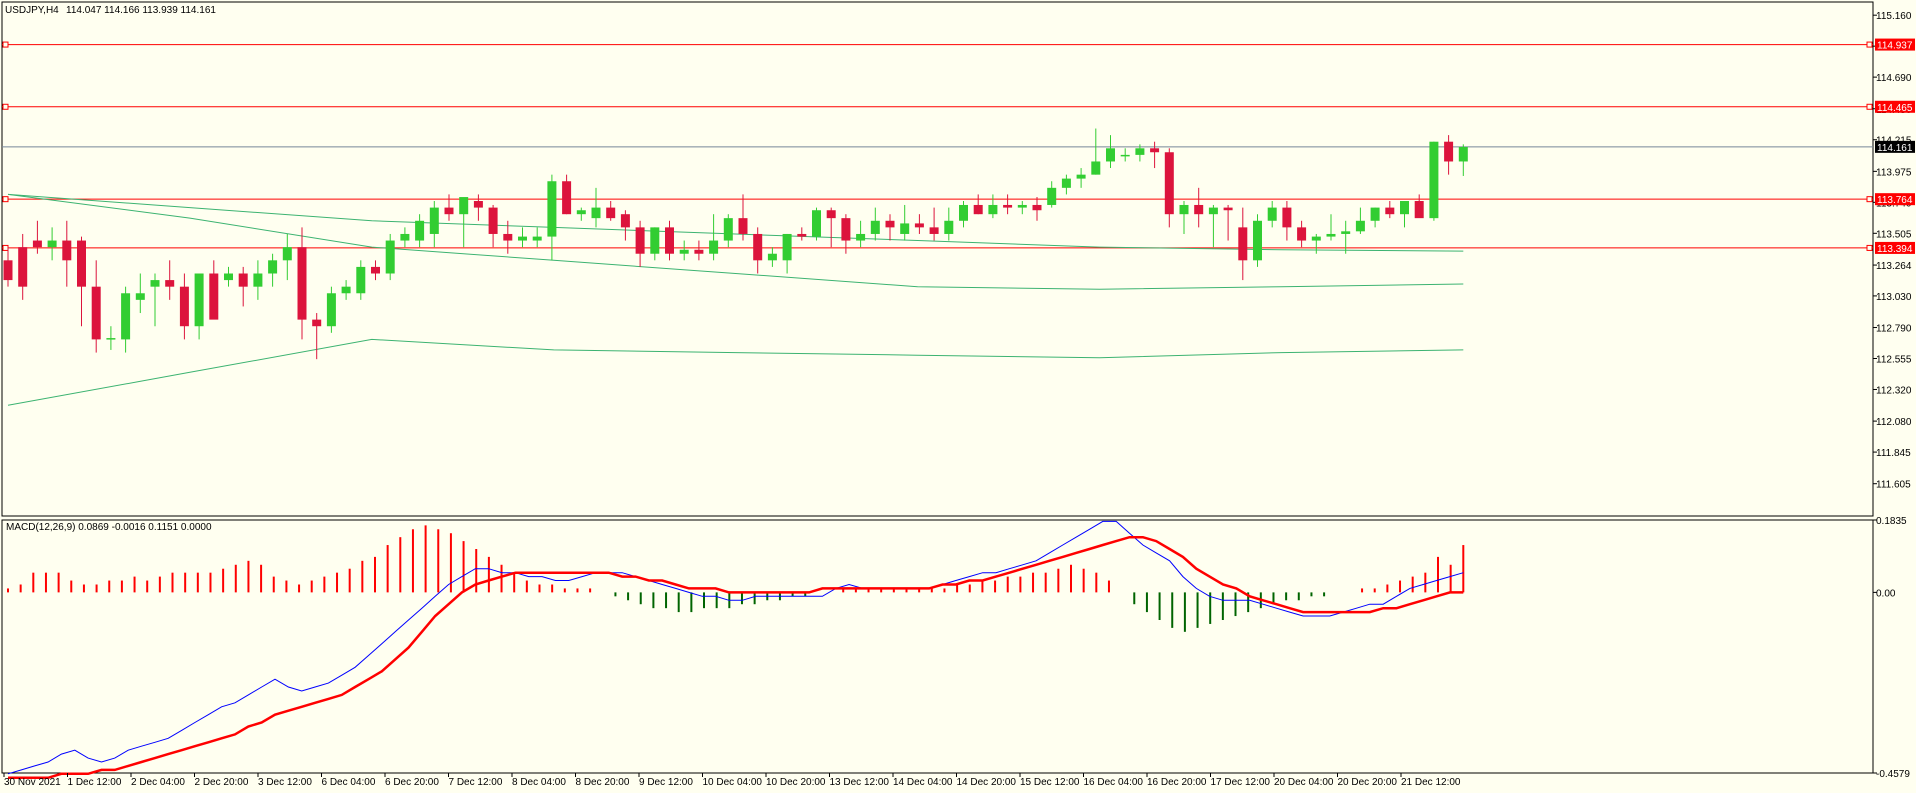 This screenshot has height=793, width=1916. I want to click on level-price-box, so click(1895, 44).